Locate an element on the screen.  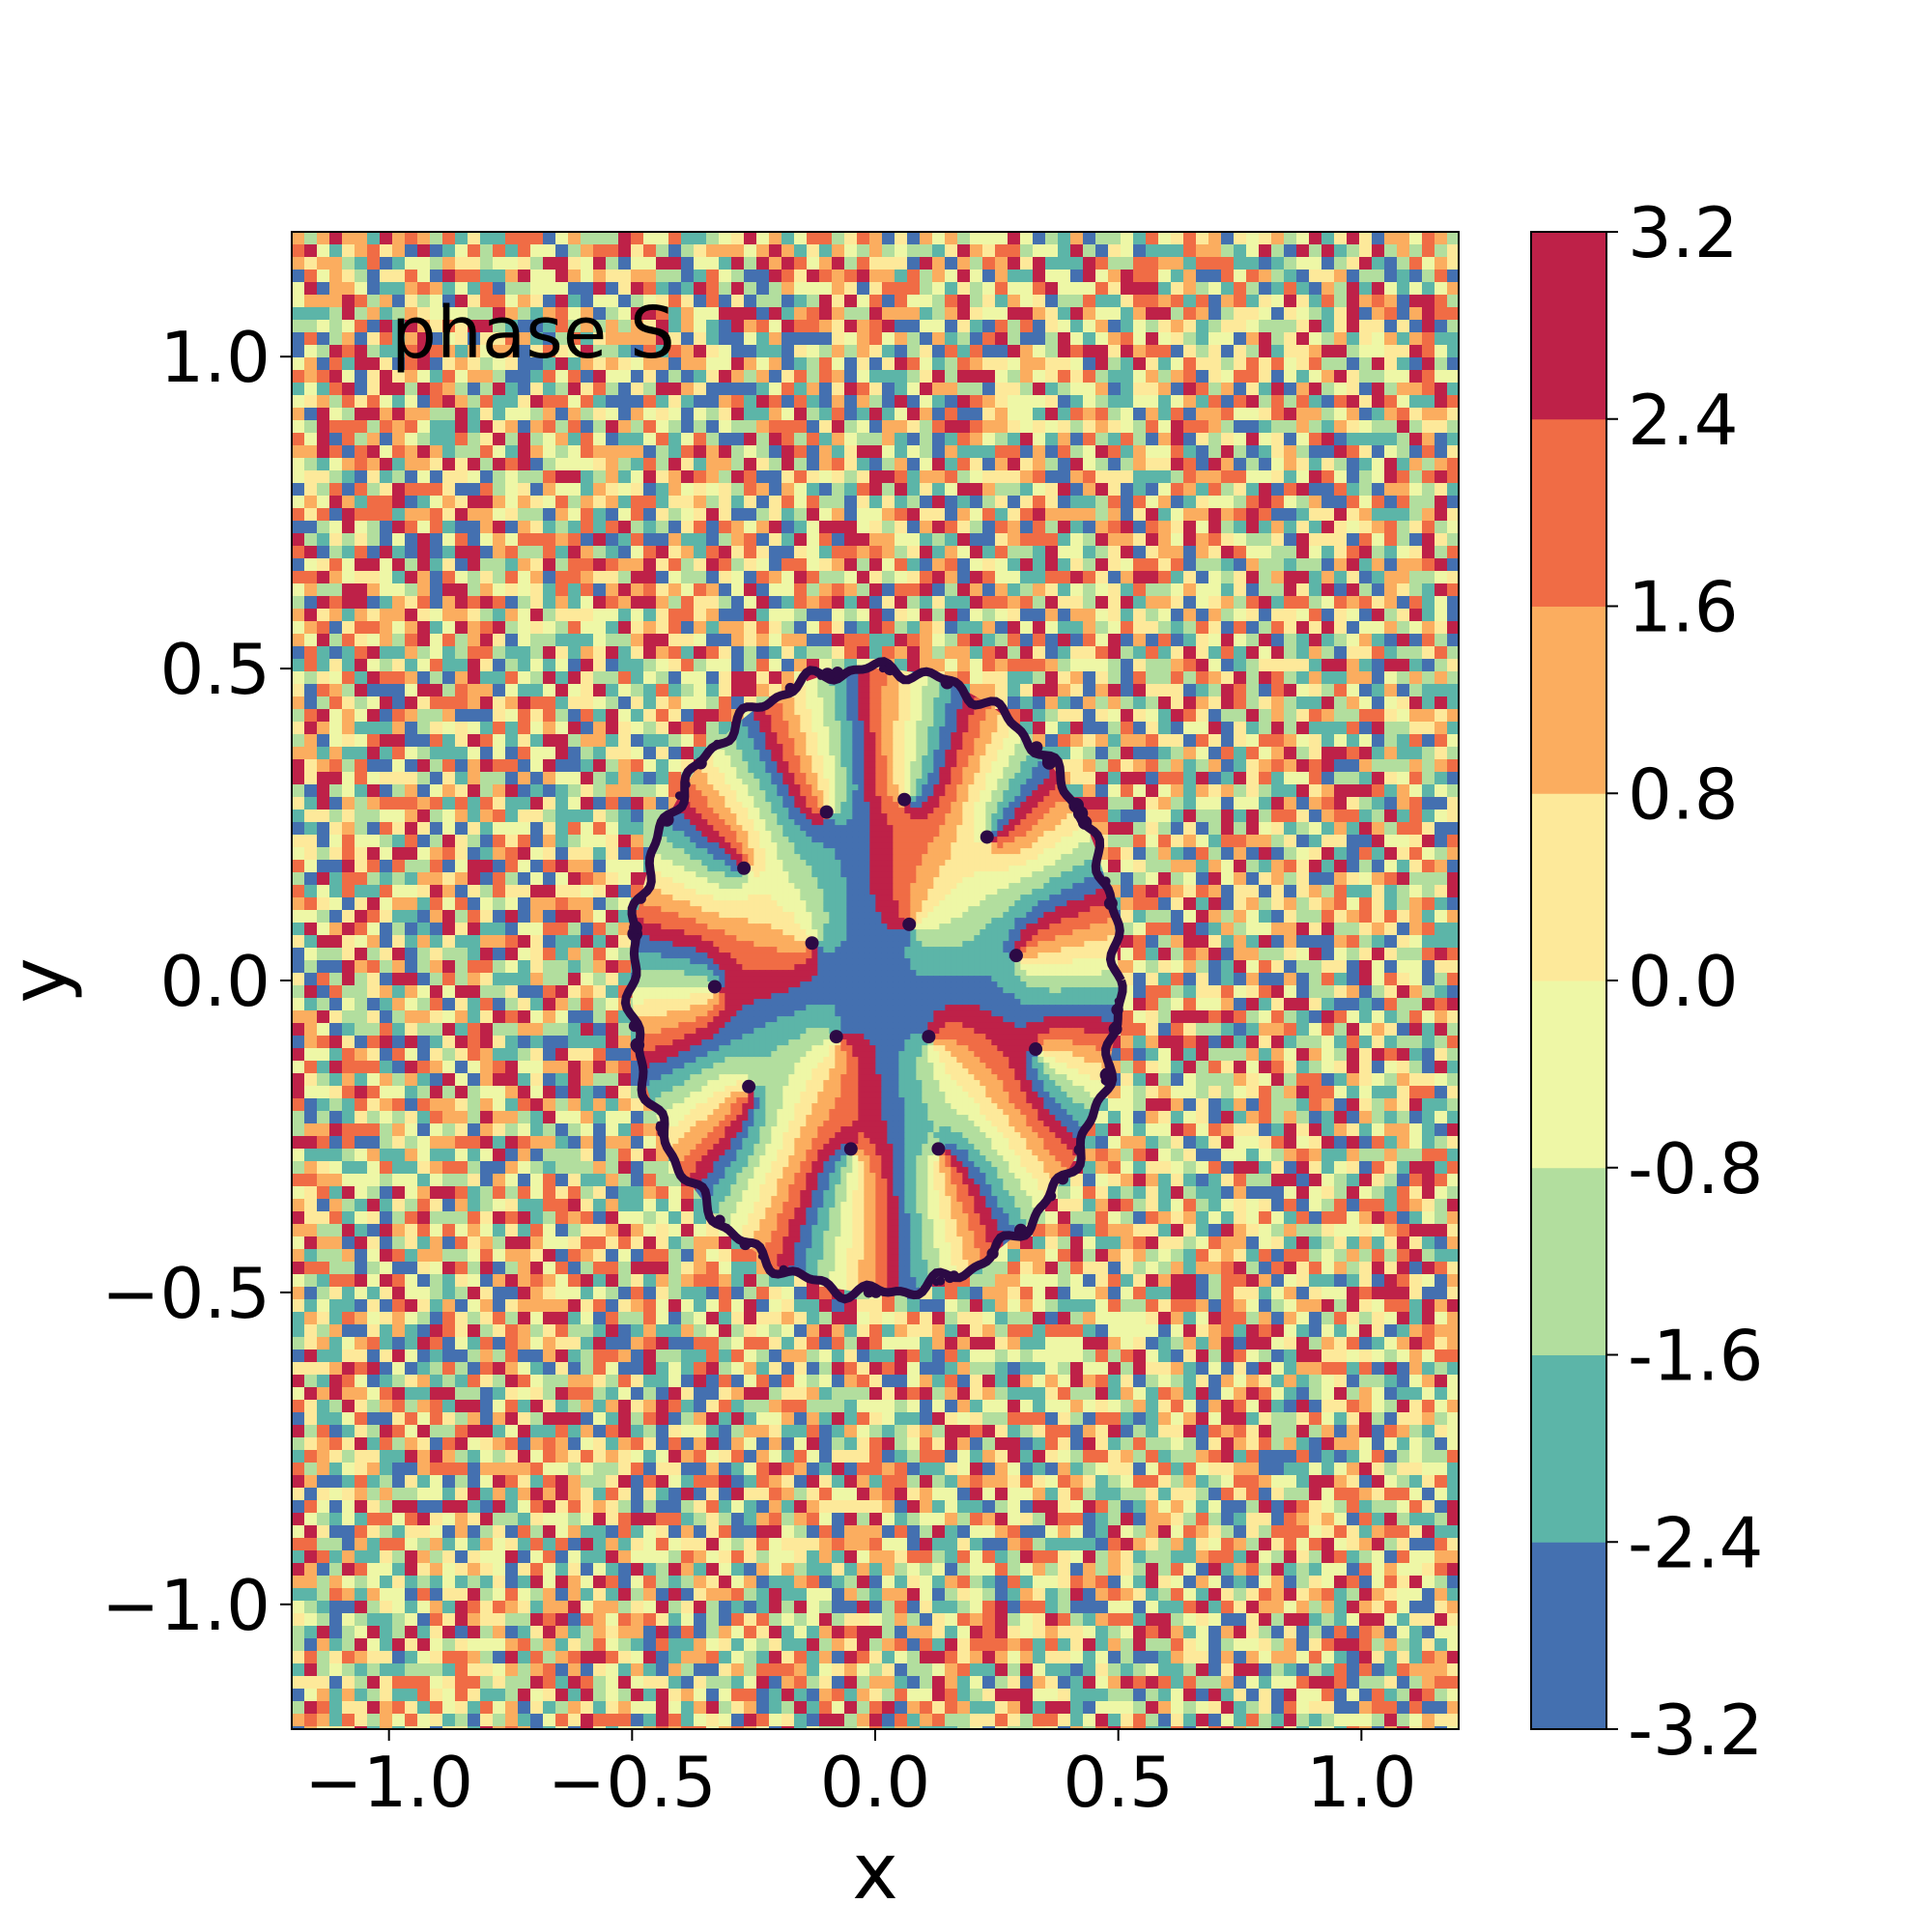
phase-annotation: phase S is located at coordinates (533, 333).